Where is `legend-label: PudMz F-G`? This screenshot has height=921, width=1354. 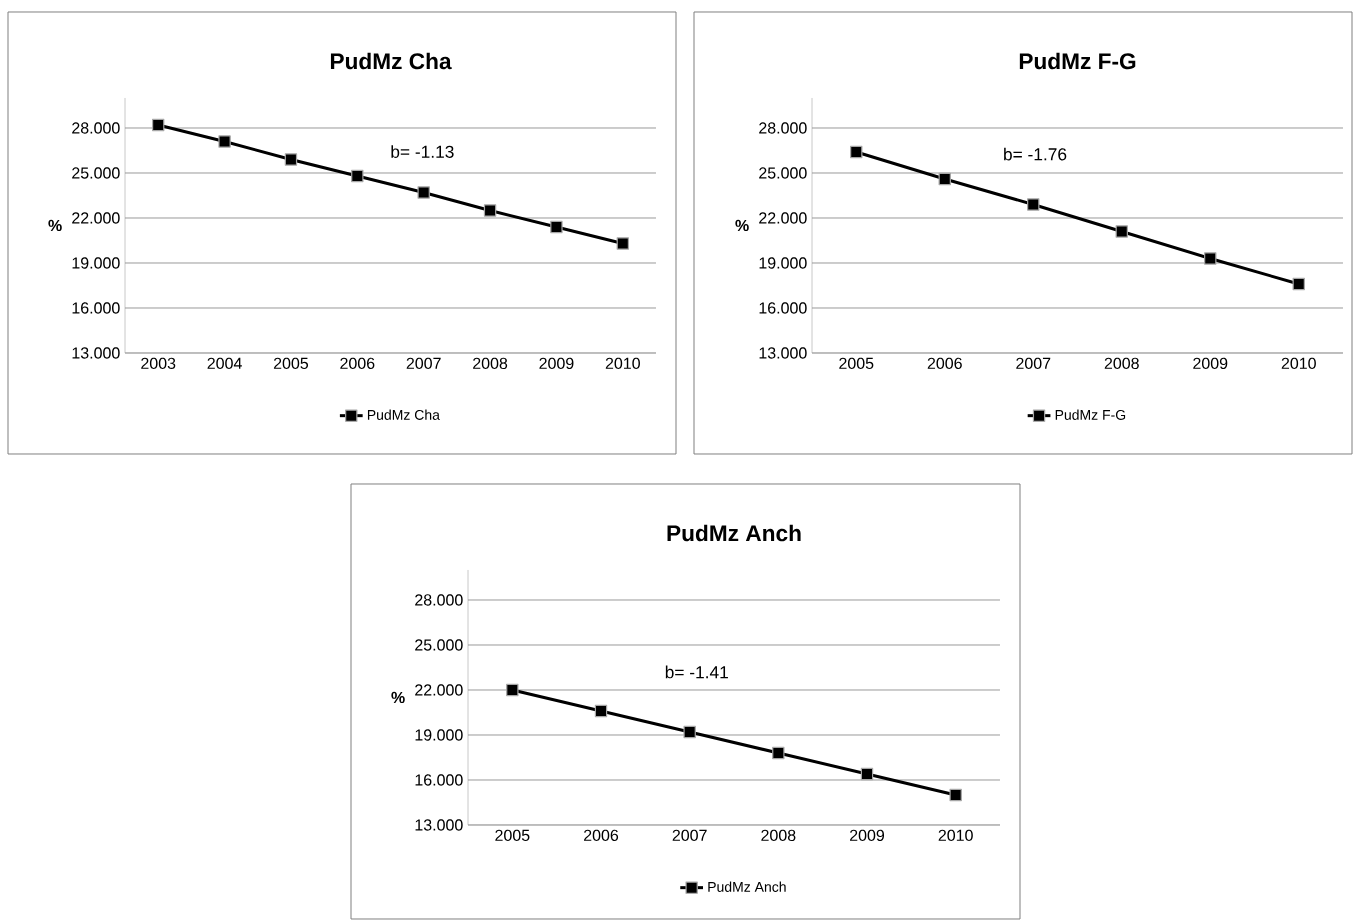
legend-label: PudMz F-G is located at coordinates (1090, 414).